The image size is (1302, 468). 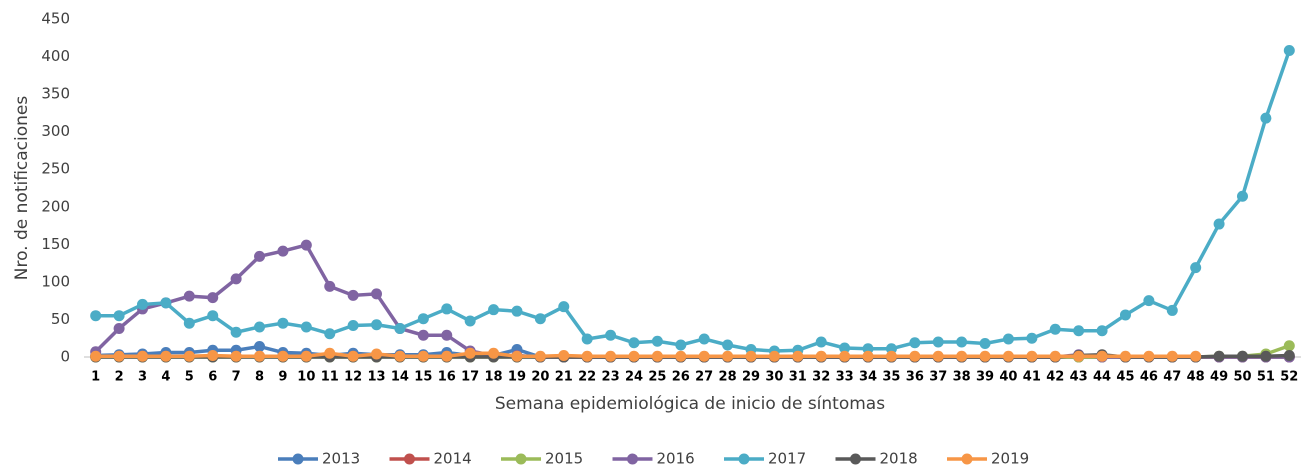 What do you see at coordinates (55, 94) in the screenshot?
I see `y-tick-label: 350` at bounding box center [55, 94].